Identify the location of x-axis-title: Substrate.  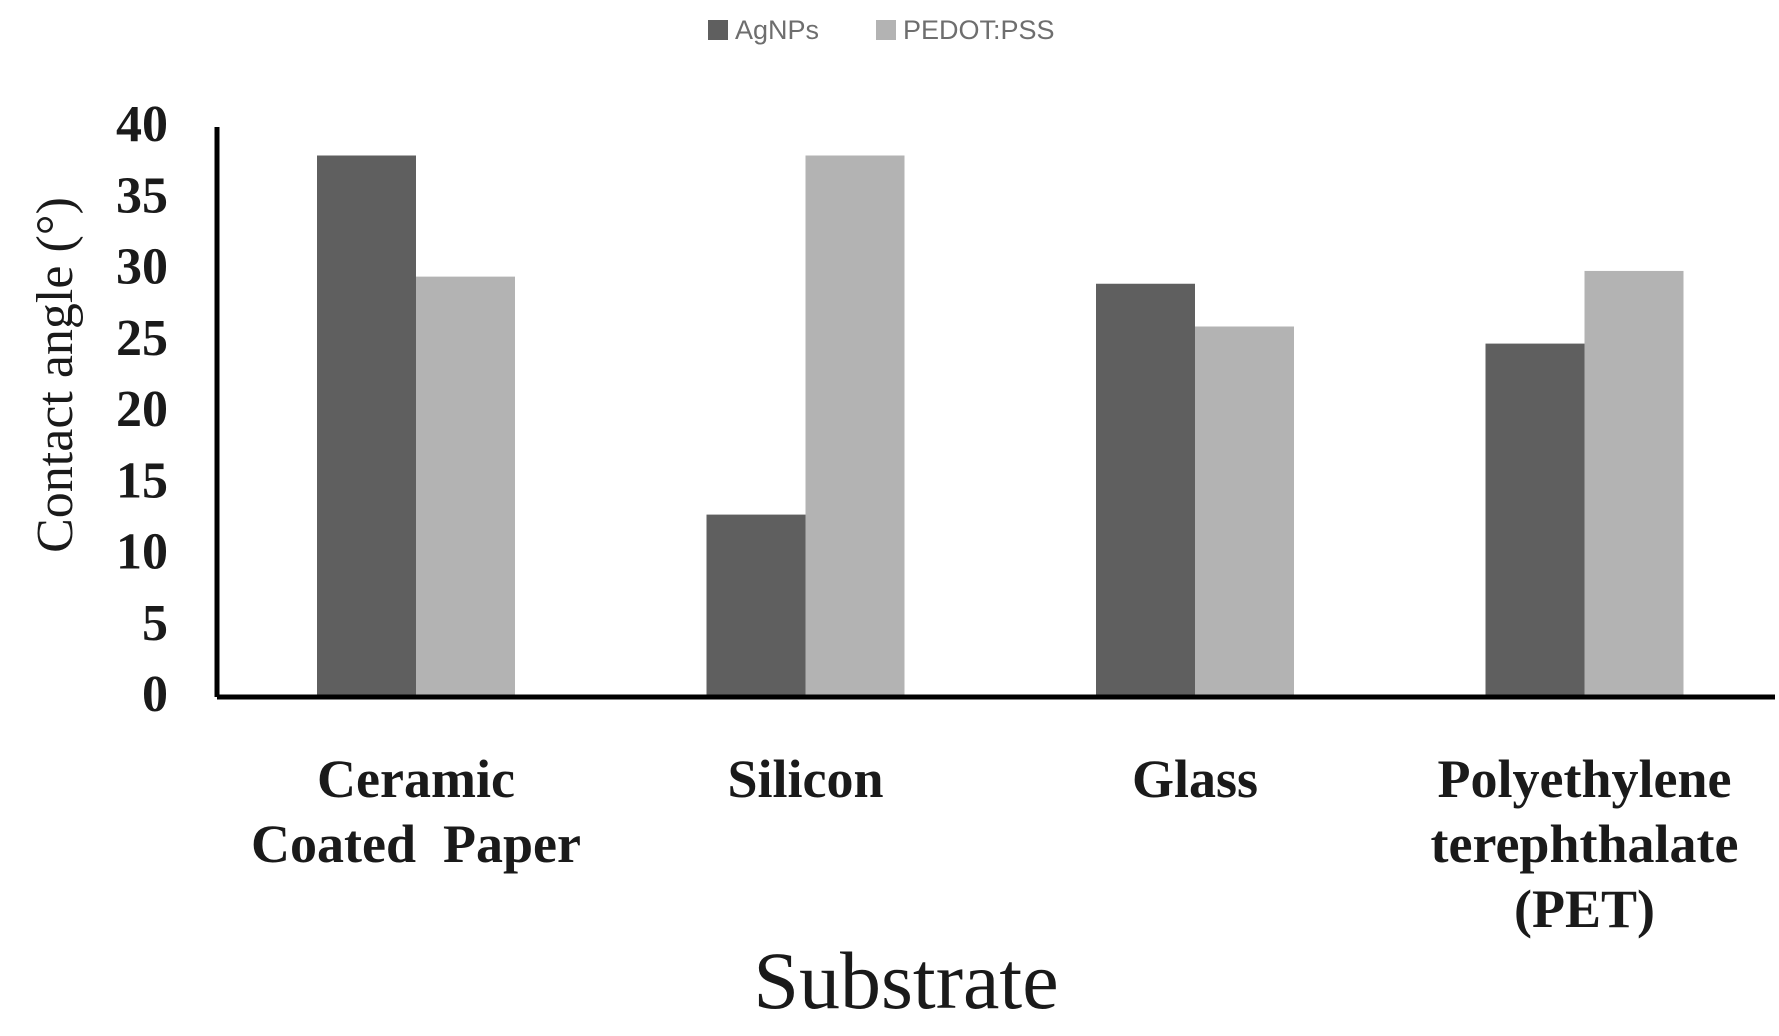
(905, 980).